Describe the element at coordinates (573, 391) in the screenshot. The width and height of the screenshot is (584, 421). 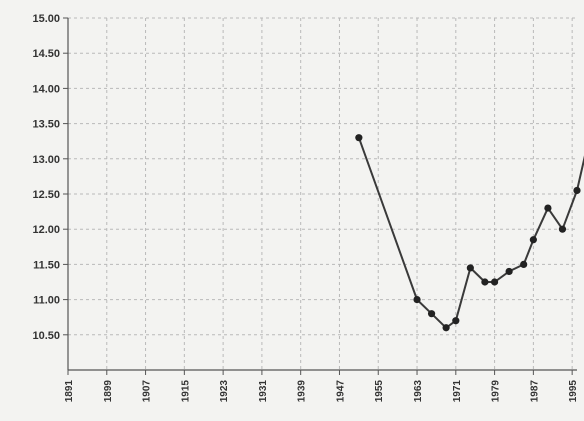
I see `x-tick-label: 1995` at that location.